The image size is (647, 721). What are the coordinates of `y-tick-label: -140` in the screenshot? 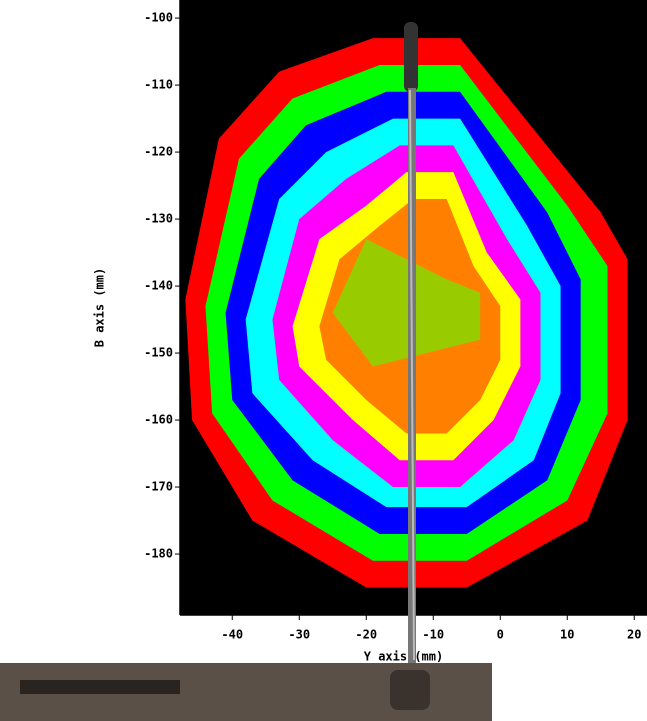 It's located at (158, 286).